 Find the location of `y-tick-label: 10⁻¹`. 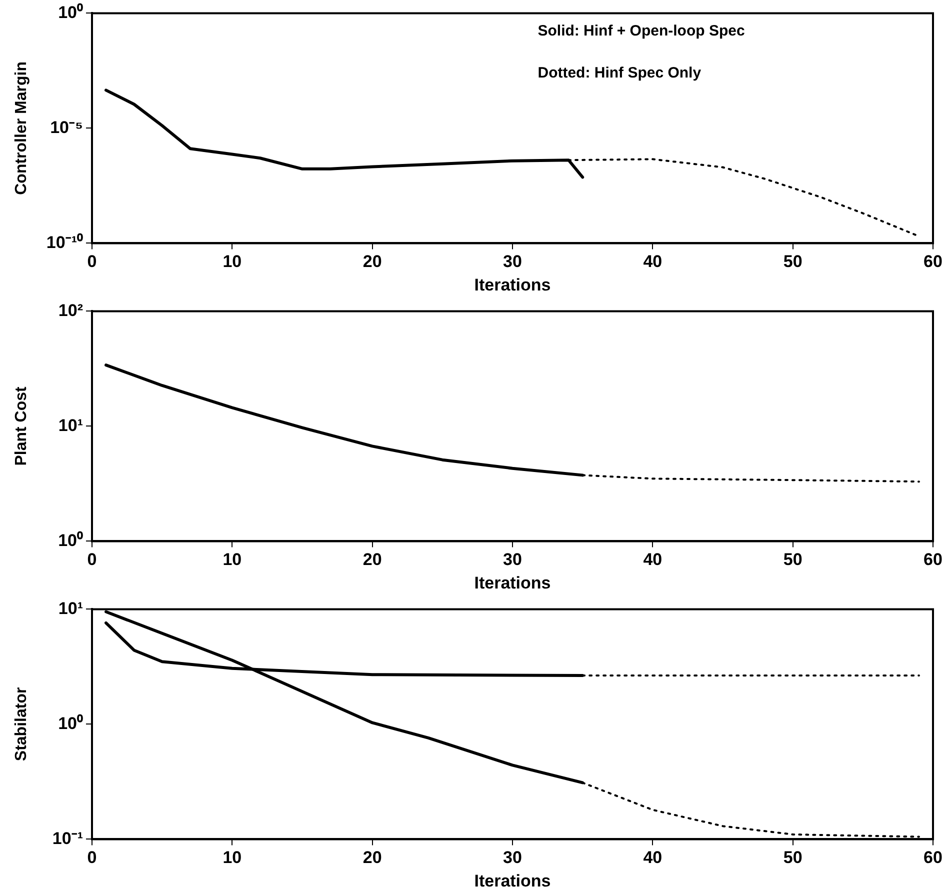

y-tick-label: 10⁻¹ is located at coordinates (68, 838).